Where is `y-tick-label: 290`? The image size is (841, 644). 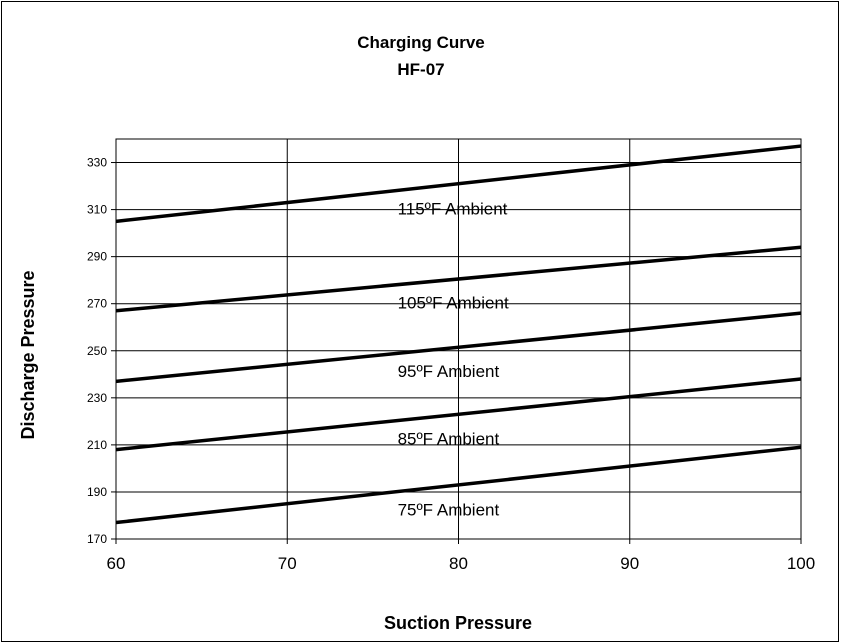
y-tick-label: 290 is located at coordinates (97, 257).